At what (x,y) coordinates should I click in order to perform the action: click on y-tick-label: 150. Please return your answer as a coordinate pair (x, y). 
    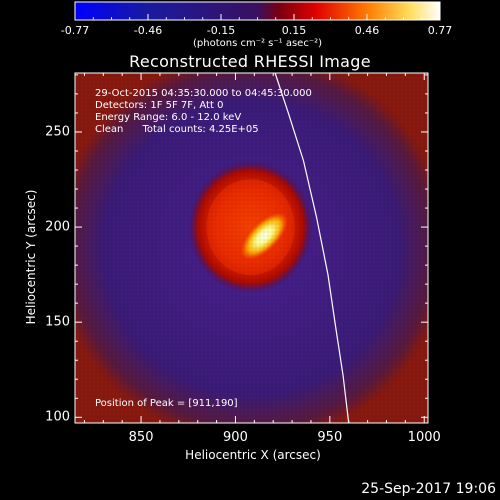
    Looking at the image, I should click on (57, 322).